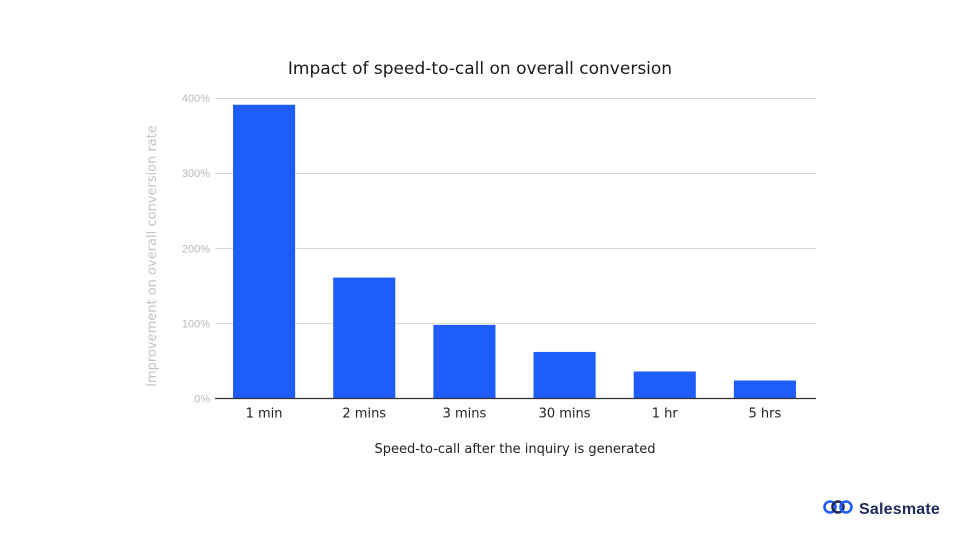  What do you see at coordinates (899, 509) in the screenshot?
I see `brand-name: Salesmate` at bounding box center [899, 509].